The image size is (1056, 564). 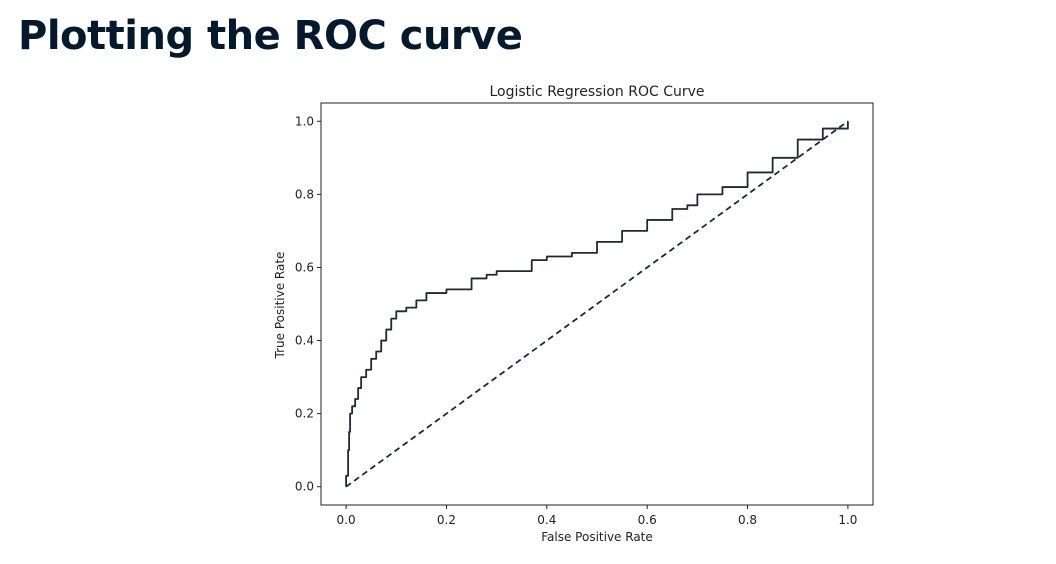 I want to click on y-tick-label: 0.0, so click(x=304, y=487).